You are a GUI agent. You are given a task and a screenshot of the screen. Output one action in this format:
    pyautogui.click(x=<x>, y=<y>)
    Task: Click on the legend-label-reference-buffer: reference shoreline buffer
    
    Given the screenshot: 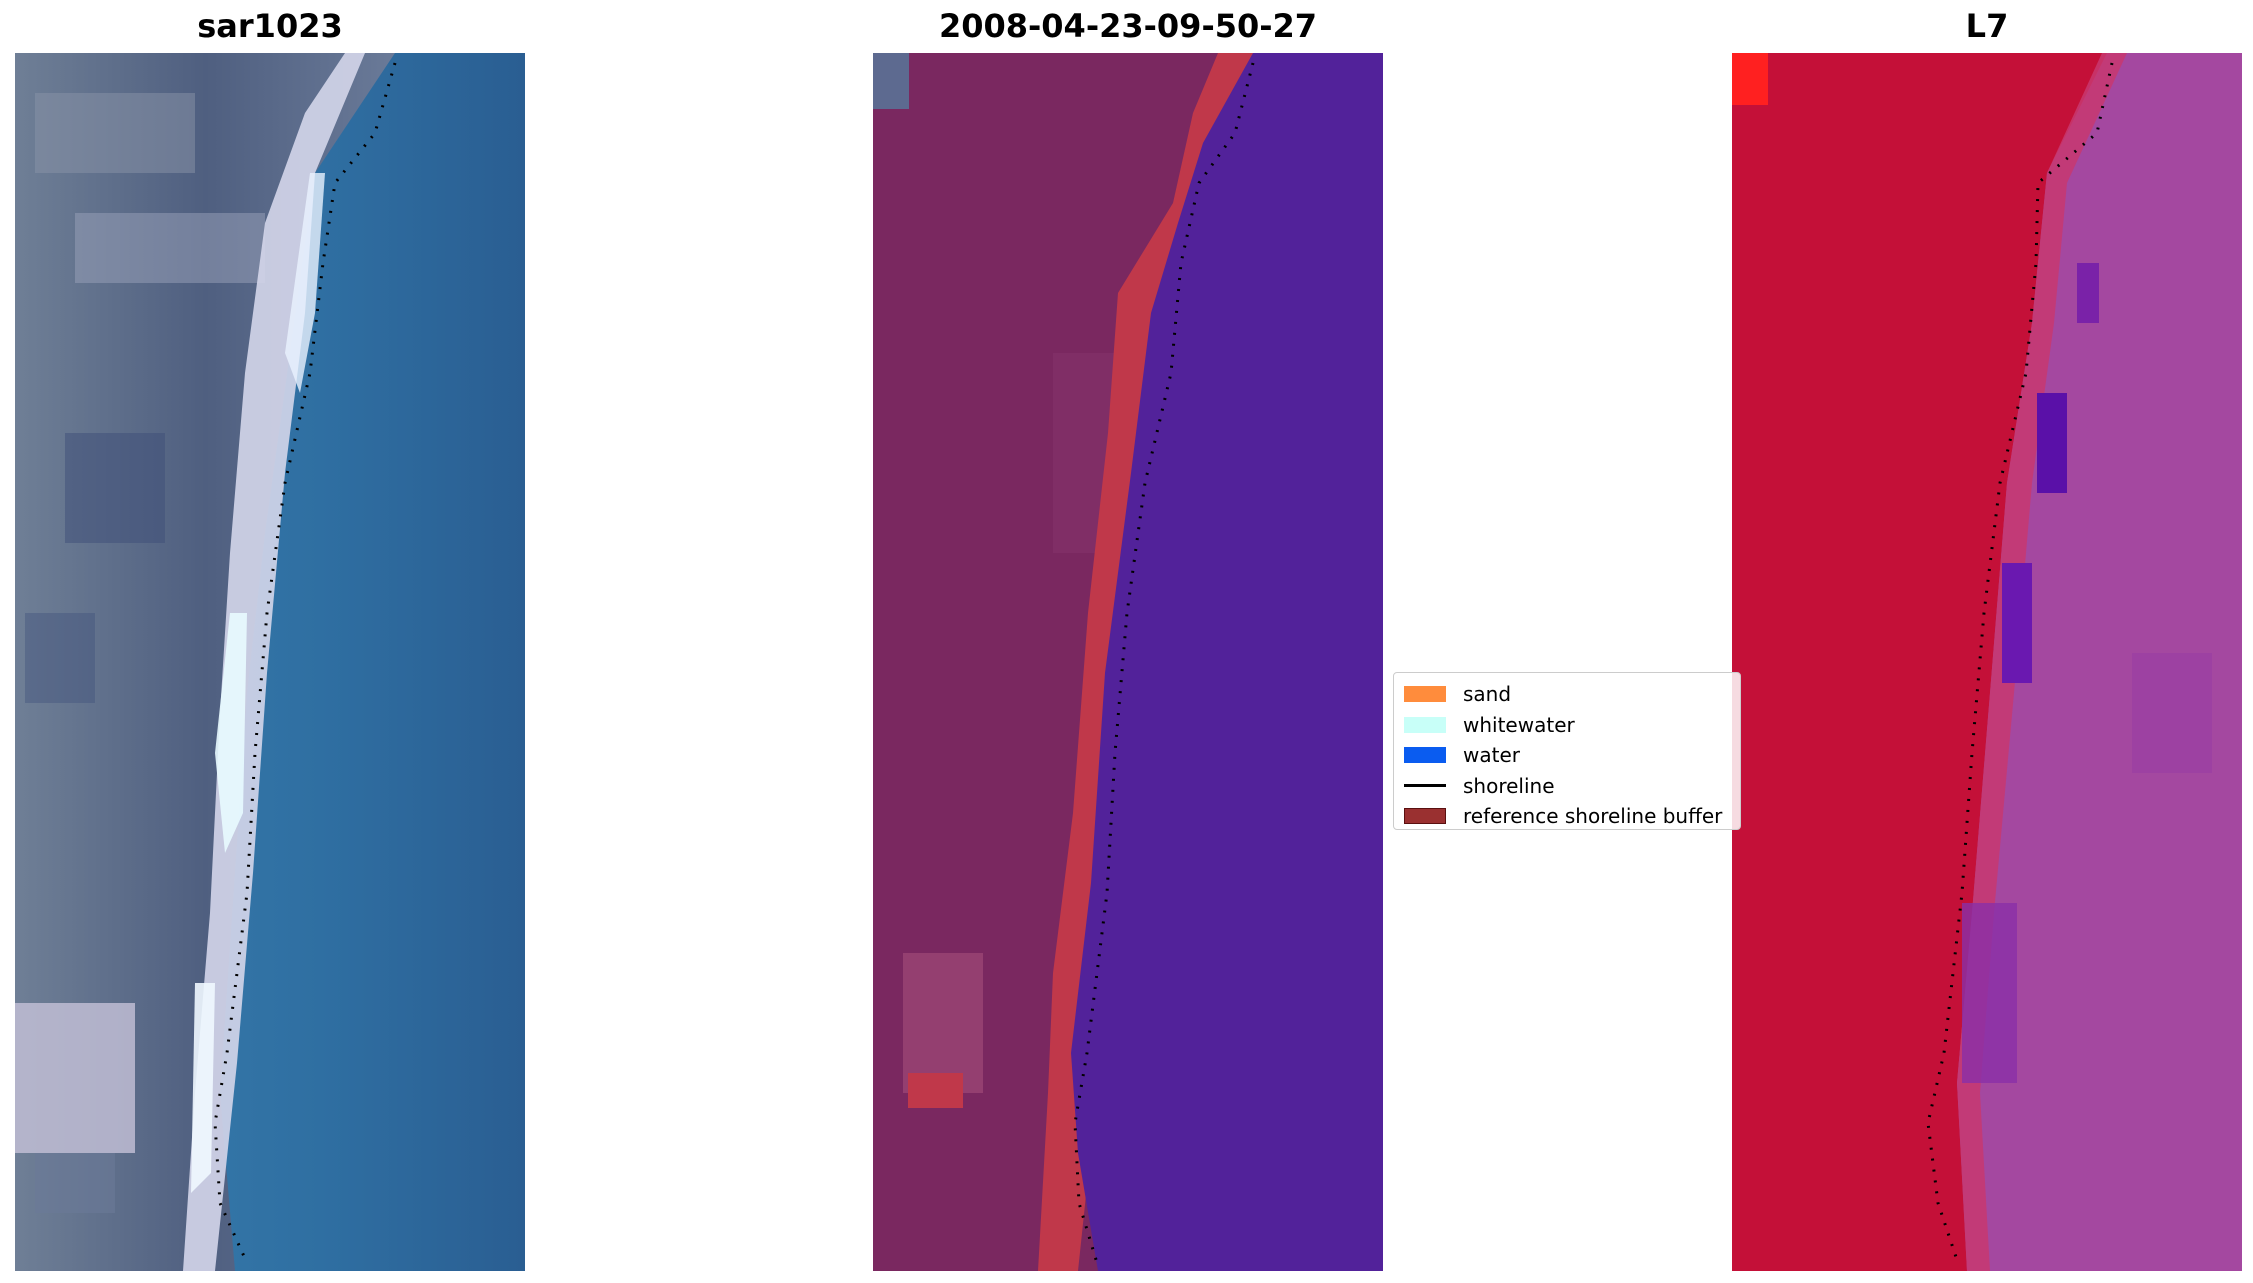 What is the action you would take?
    pyautogui.click(x=1593, y=816)
    